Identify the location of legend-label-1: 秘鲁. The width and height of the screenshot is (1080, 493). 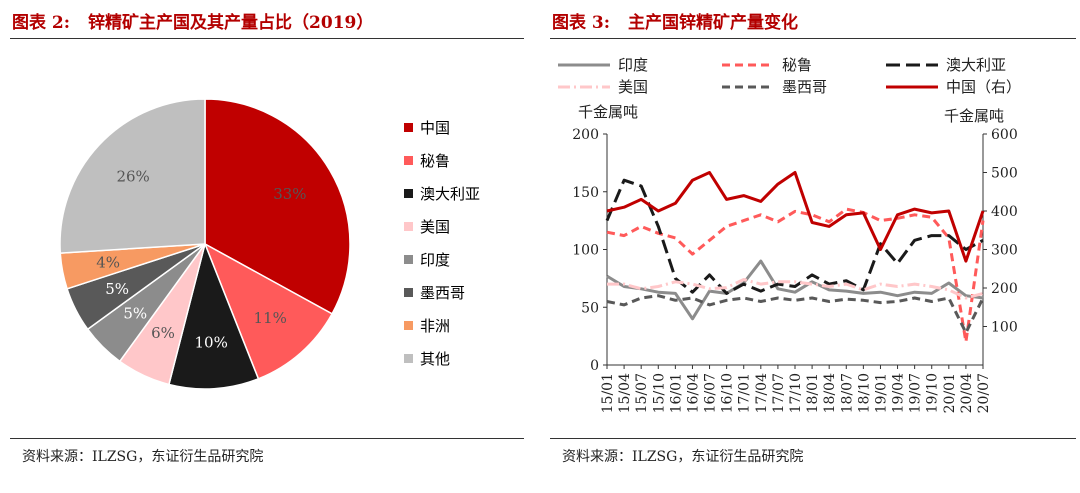
(797, 65).